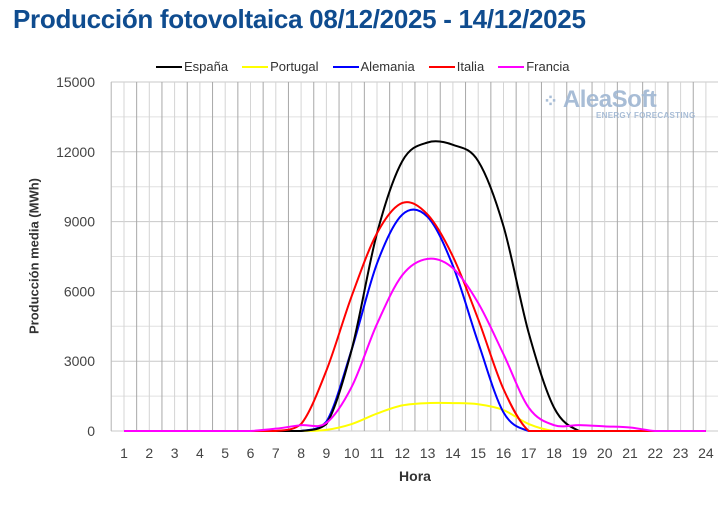 The width and height of the screenshot is (727, 509). What do you see at coordinates (656, 453) in the screenshot?
I see `x-tick-label: 22` at bounding box center [656, 453].